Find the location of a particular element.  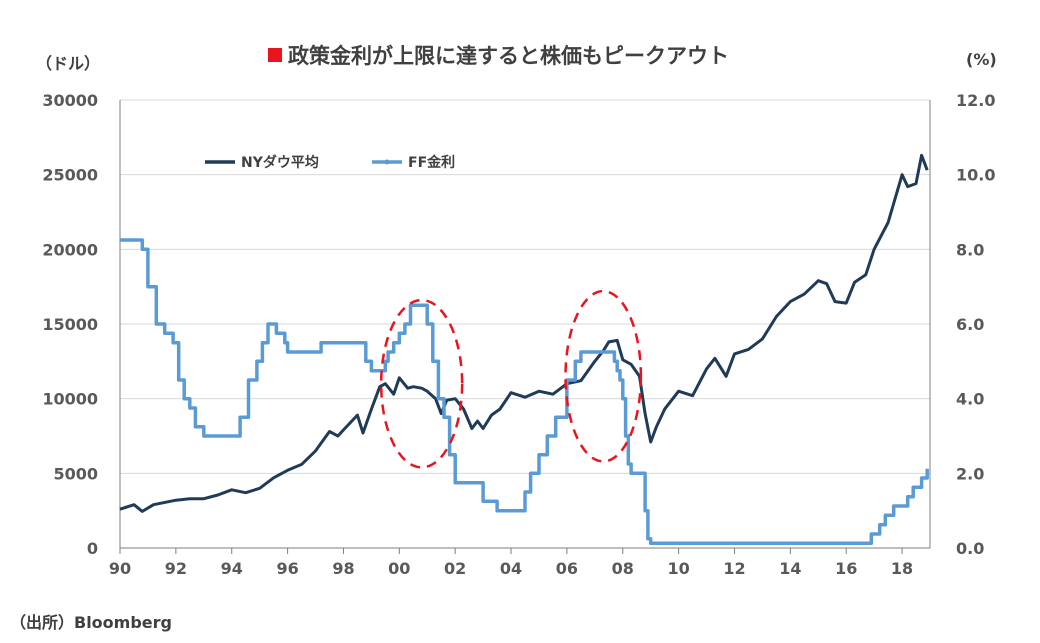

y2-tick-label: 10.0 is located at coordinates (975, 175).